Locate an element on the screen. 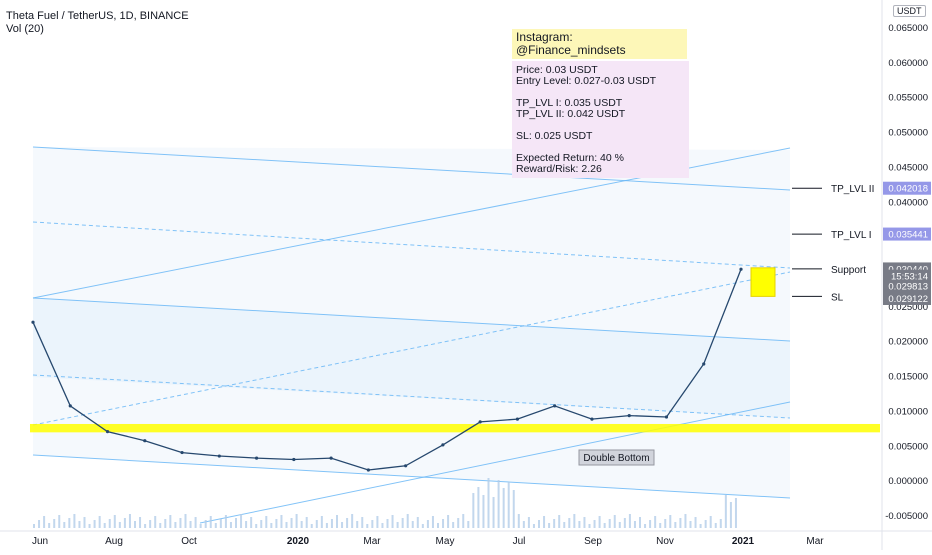 The image size is (932, 555). time-tick-label: Oct is located at coordinates (189, 541).